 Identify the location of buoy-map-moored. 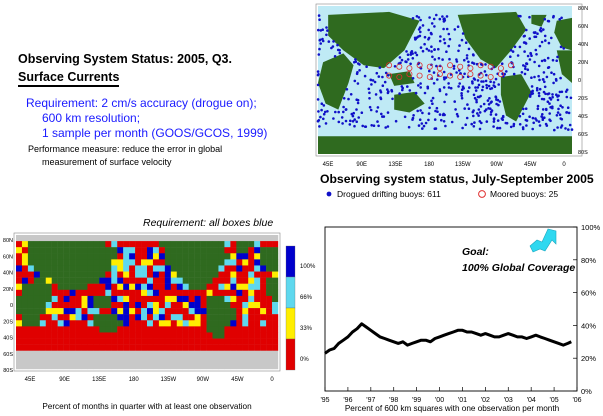
(450, 71).